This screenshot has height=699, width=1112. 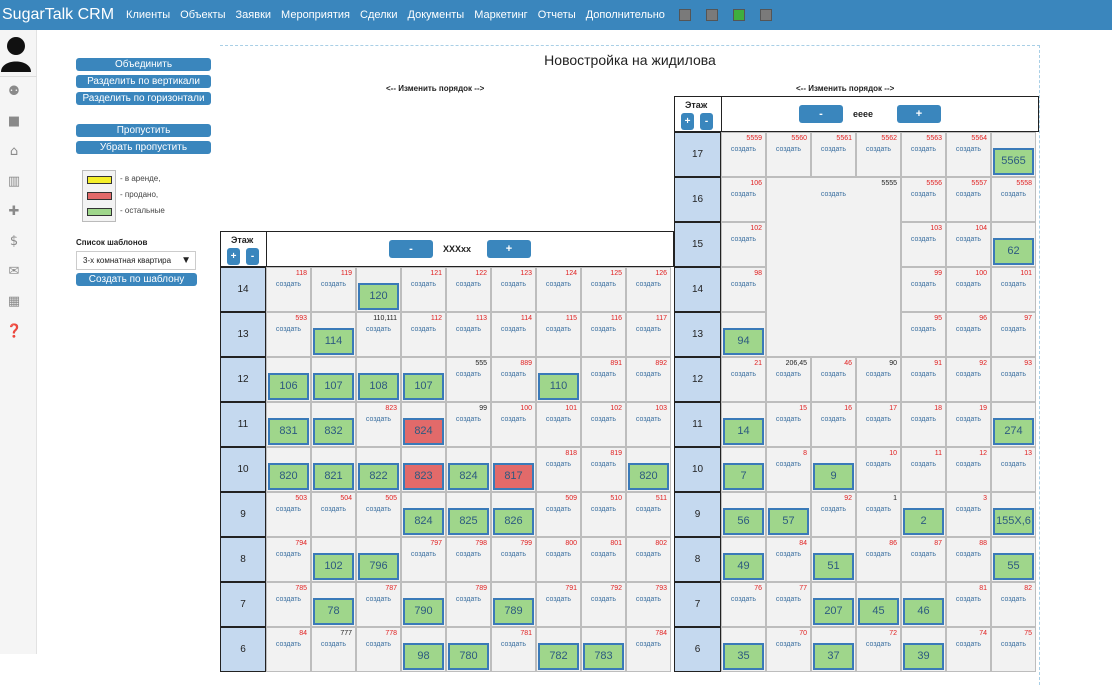 What do you see at coordinates (625, 15) in the screenshot?
I see `nav-item: Дополнительно` at bounding box center [625, 15].